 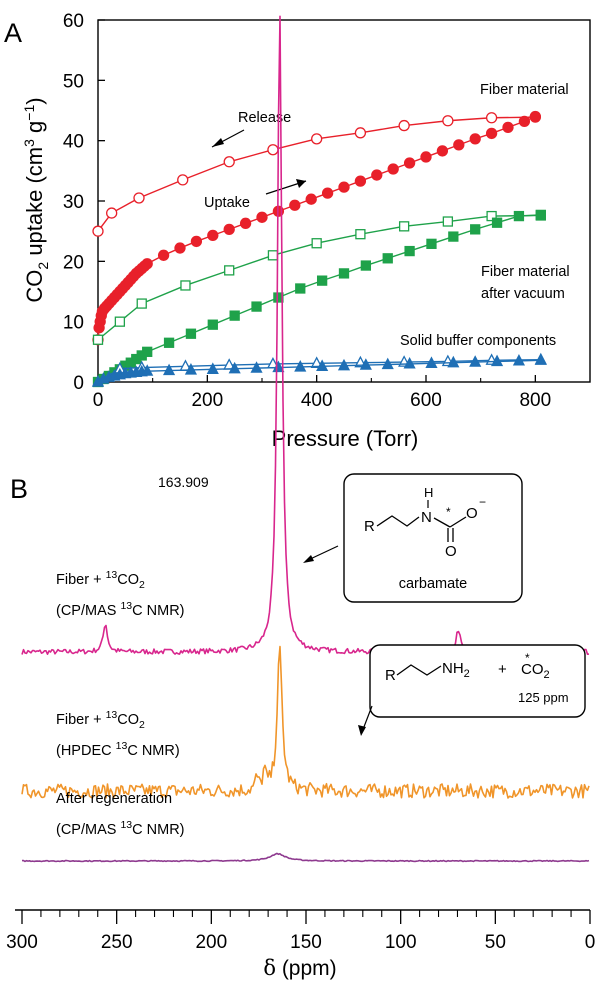 What do you see at coordinates (535, 671) in the screenshot?
I see `amine-co2: CO2` at bounding box center [535, 671].